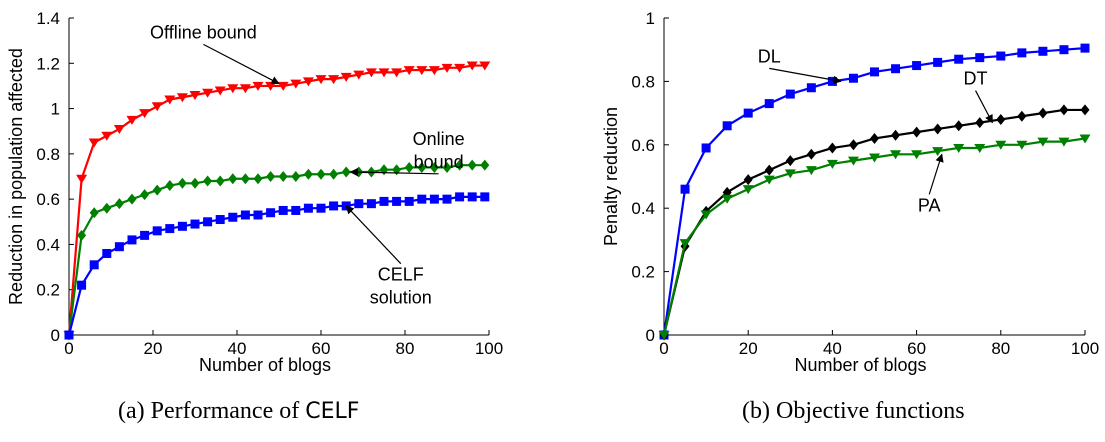 The height and width of the screenshot is (442, 1105). I want to click on series-line-online-bound, so click(276, 250).